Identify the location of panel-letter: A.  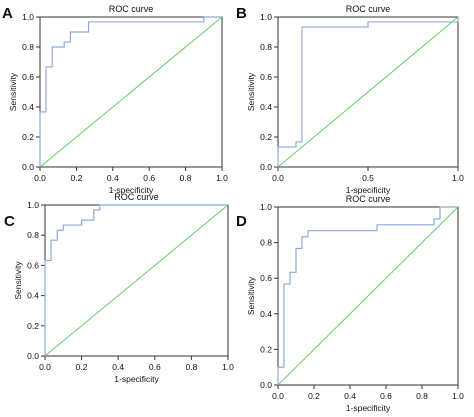
(7, 13).